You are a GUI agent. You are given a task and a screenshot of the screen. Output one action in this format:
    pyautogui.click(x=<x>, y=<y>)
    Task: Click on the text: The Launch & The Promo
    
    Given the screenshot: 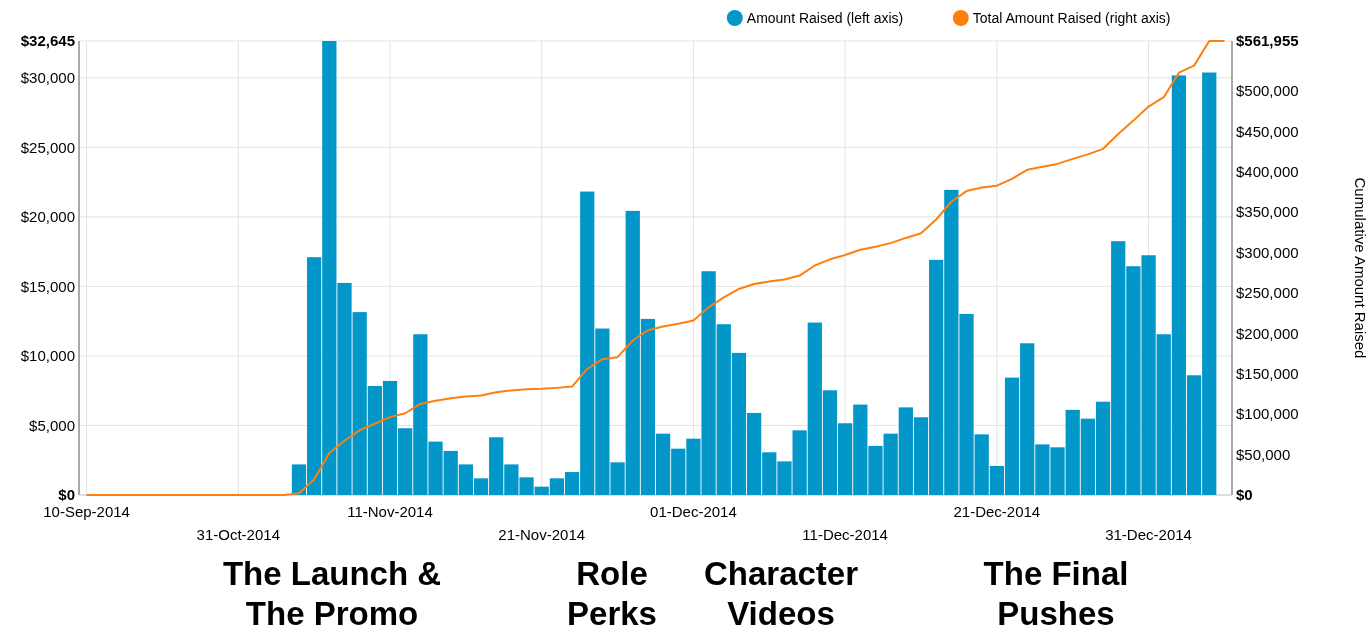 What is the action you would take?
    pyautogui.click(x=332, y=593)
    